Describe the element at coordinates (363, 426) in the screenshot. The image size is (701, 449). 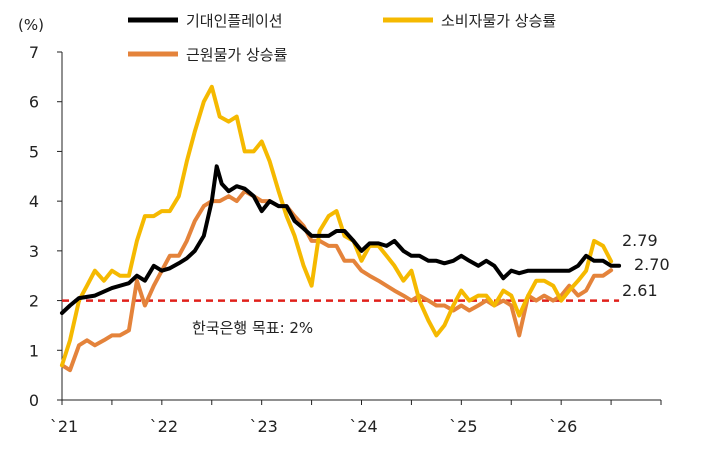
I see `x-tick-label: `24` at that location.